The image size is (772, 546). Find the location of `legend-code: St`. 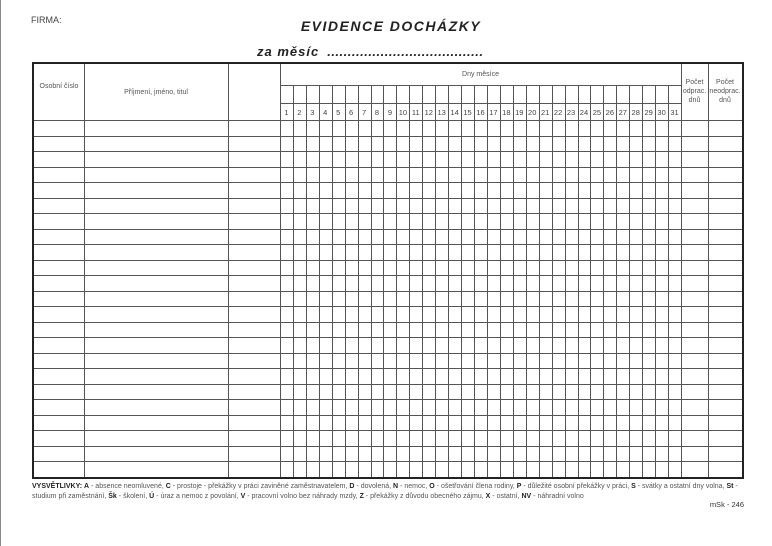

legend-code: St is located at coordinates (730, 486).